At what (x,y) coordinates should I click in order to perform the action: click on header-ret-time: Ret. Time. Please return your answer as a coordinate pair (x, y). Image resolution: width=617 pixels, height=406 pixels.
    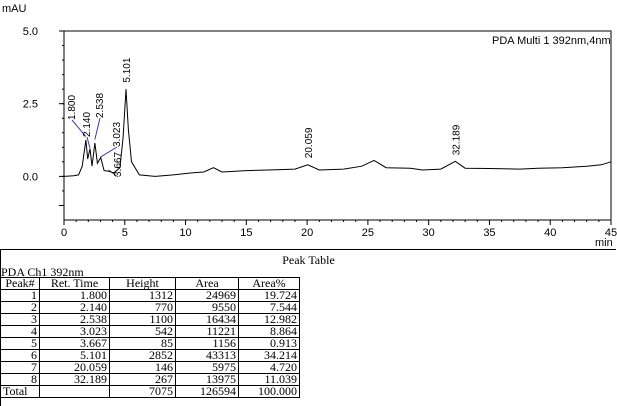
    Looking at the image, I should click on (74, 283).